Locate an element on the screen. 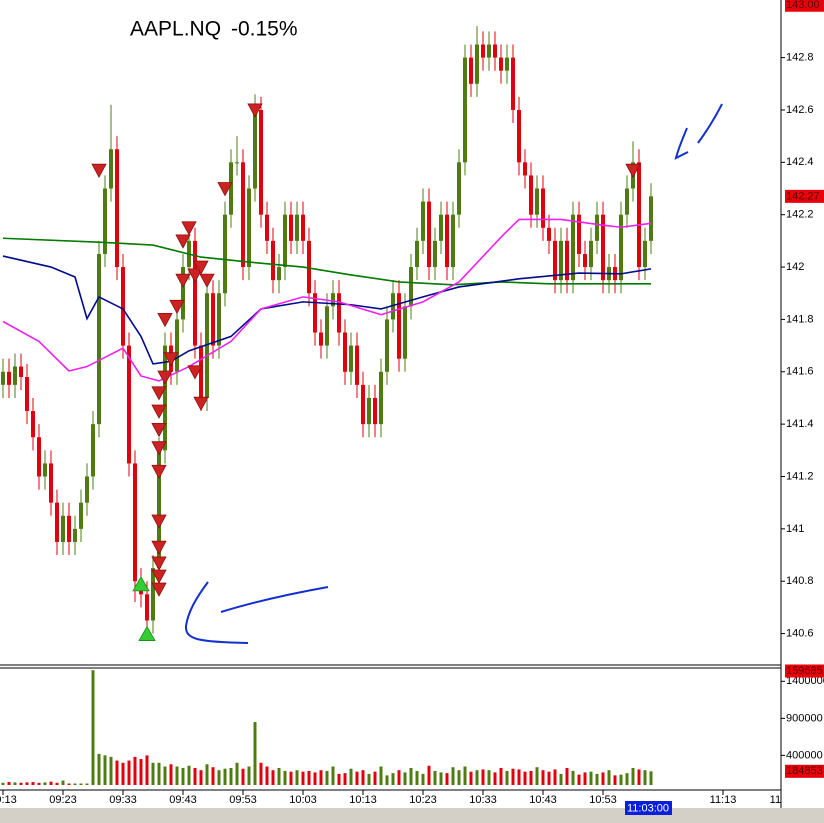  hand-drawing is located at coordinates (710, 123).